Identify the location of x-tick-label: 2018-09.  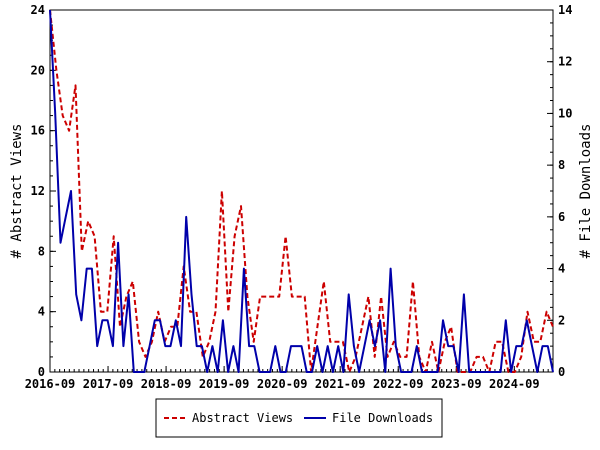
(166, 384).